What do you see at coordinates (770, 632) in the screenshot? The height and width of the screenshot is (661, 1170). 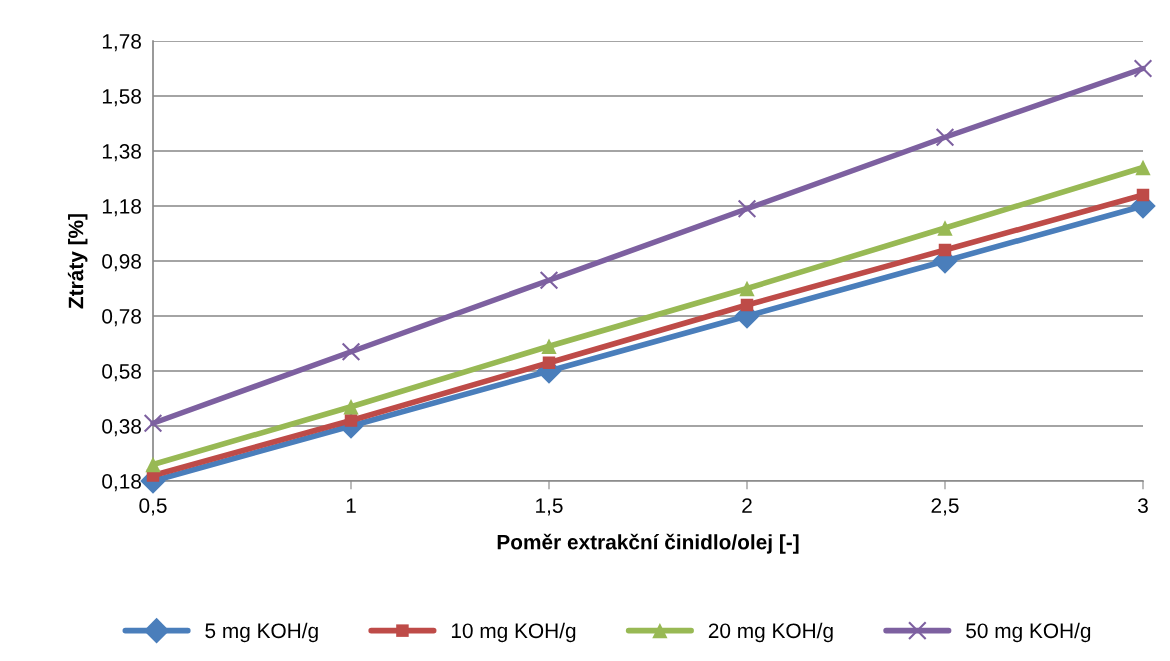 I see `legend-label: 20 mg KOH/g` at bounding box center [770, 632].